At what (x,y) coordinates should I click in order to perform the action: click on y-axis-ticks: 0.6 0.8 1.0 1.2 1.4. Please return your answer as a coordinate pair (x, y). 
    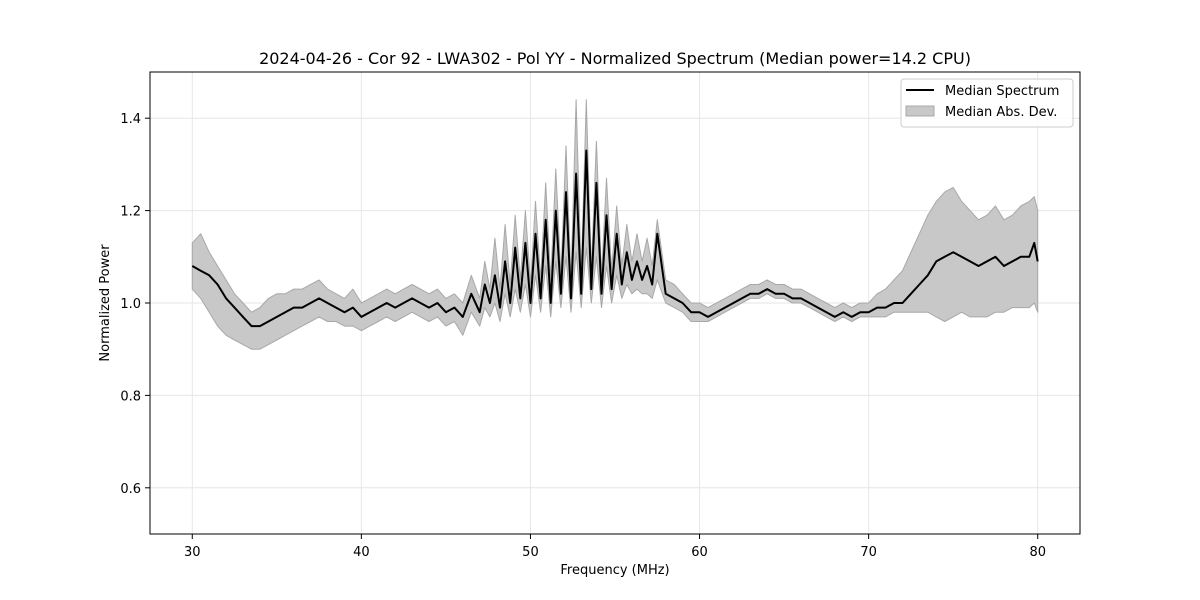
    Looking at the image, I should click on (135, 304).